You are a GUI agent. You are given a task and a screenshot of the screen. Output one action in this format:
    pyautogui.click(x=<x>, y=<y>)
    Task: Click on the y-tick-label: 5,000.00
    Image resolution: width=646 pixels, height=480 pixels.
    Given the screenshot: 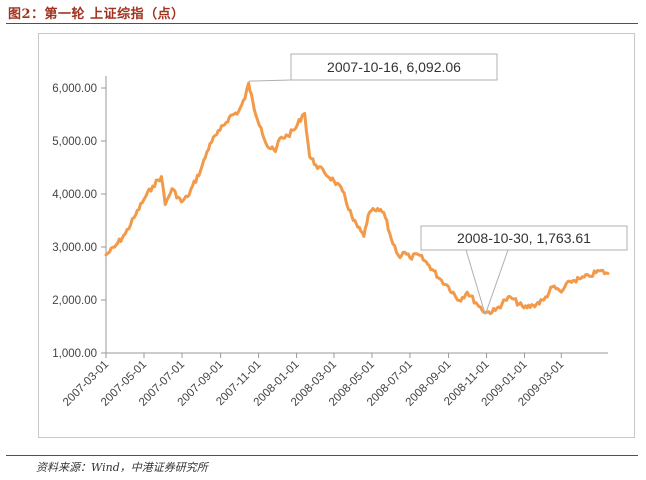 What is the action you would take?
    pyautogui.click(x=74, y=142)
    